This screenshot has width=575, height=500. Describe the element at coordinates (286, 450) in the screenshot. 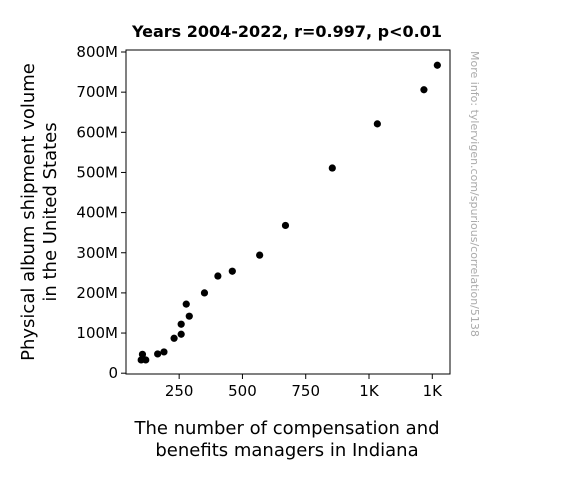

I see `x-axis-label-line-2: benefits managers in Indiana` at that location.